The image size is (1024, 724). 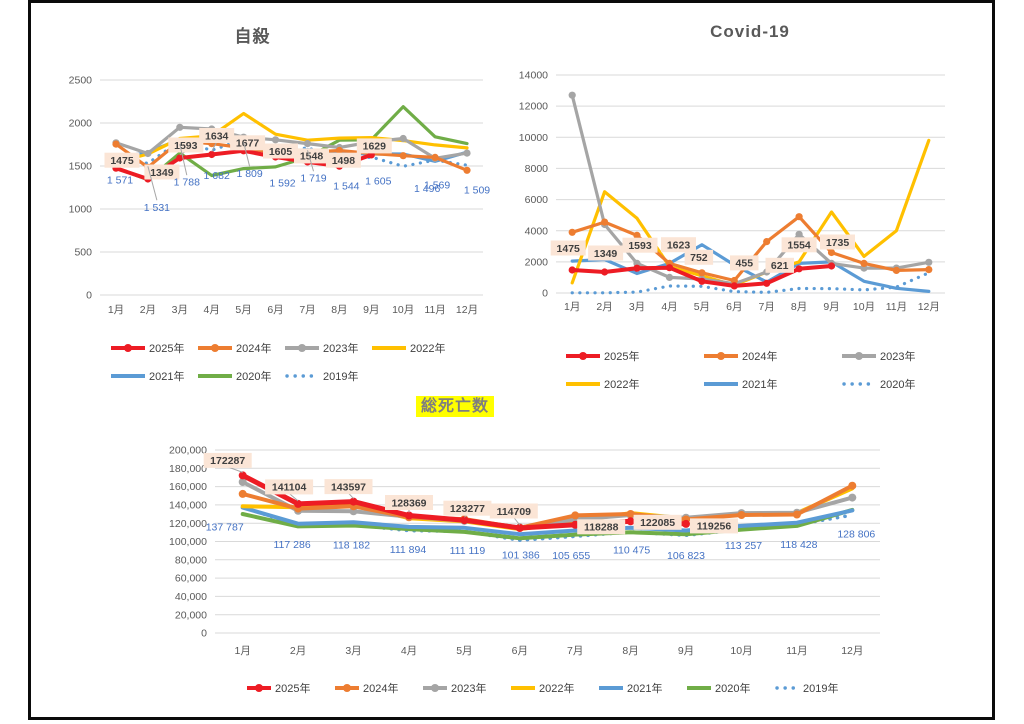 What do you see at coordinates (162, 173) in the screenshot?
I see `svg-text: 1349` at bounding box center [162, 173].